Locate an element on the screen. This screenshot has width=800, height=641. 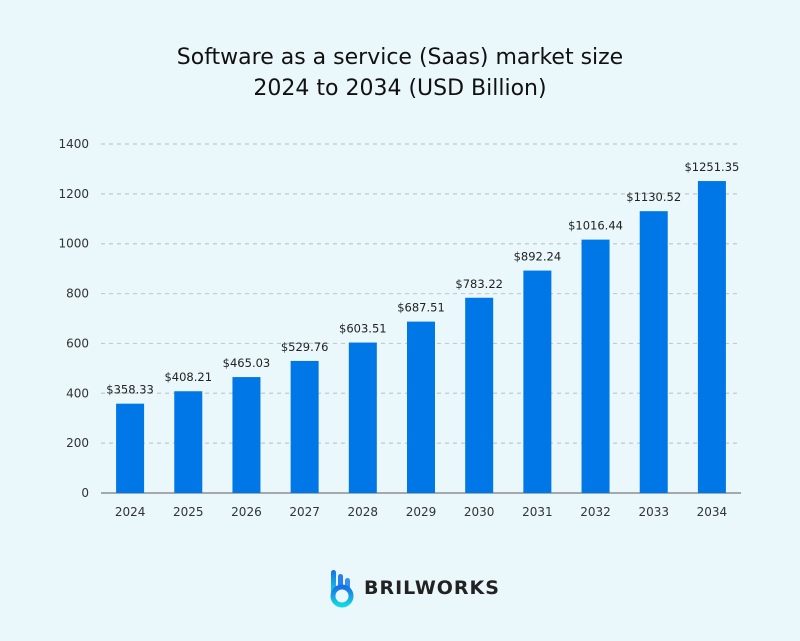
bar-2029 is located at coordinates (421, 407).